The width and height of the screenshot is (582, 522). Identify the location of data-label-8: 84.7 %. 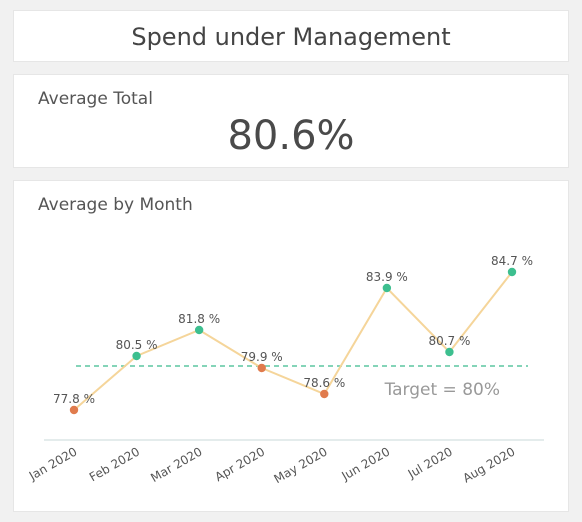
(512, 261).